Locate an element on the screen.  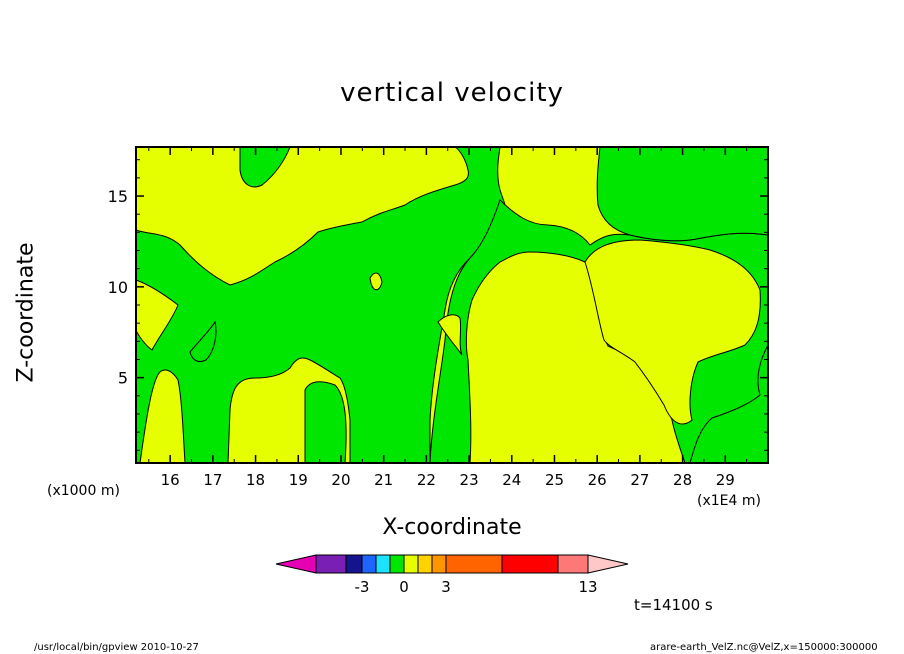
x-tick-label-29: 29 is located at coordinates (725, 480).